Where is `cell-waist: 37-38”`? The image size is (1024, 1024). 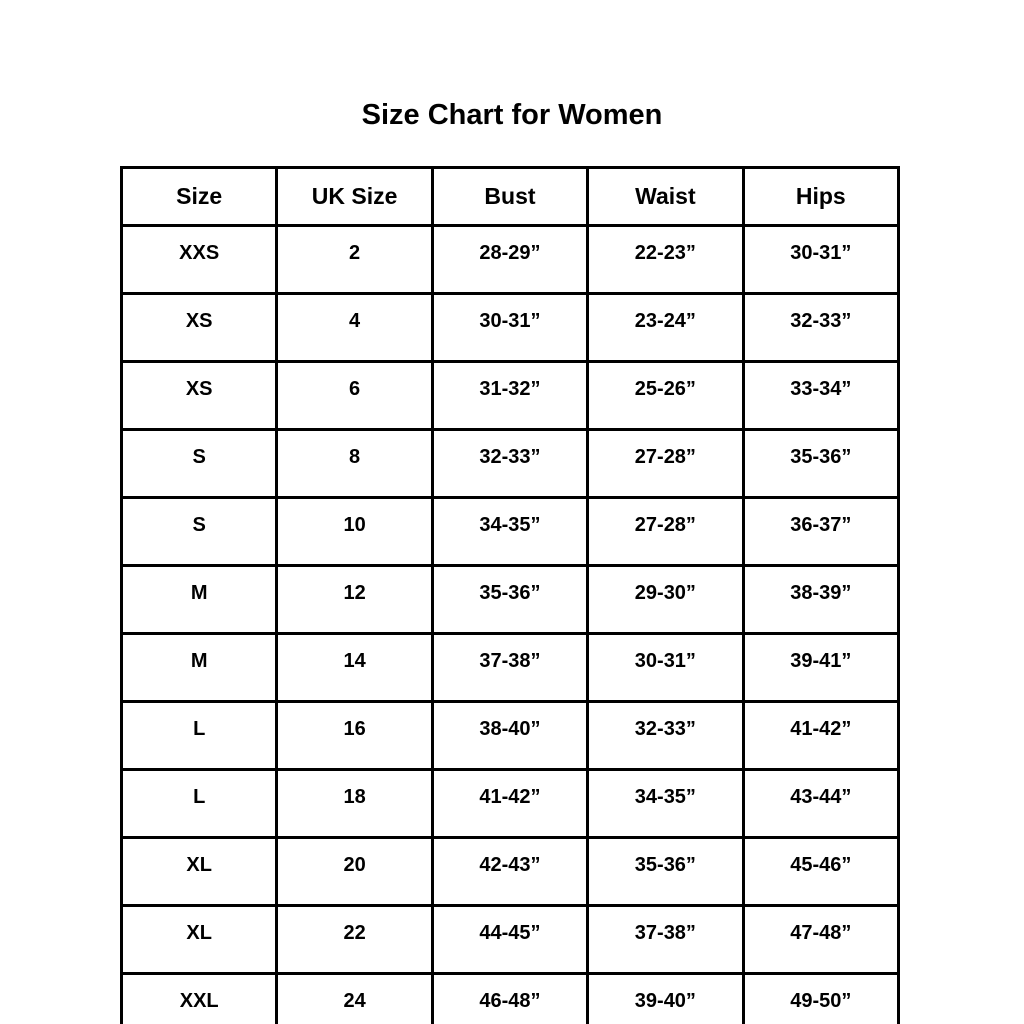 cell-waist: 37-38” is located at coordinates (665, 939).